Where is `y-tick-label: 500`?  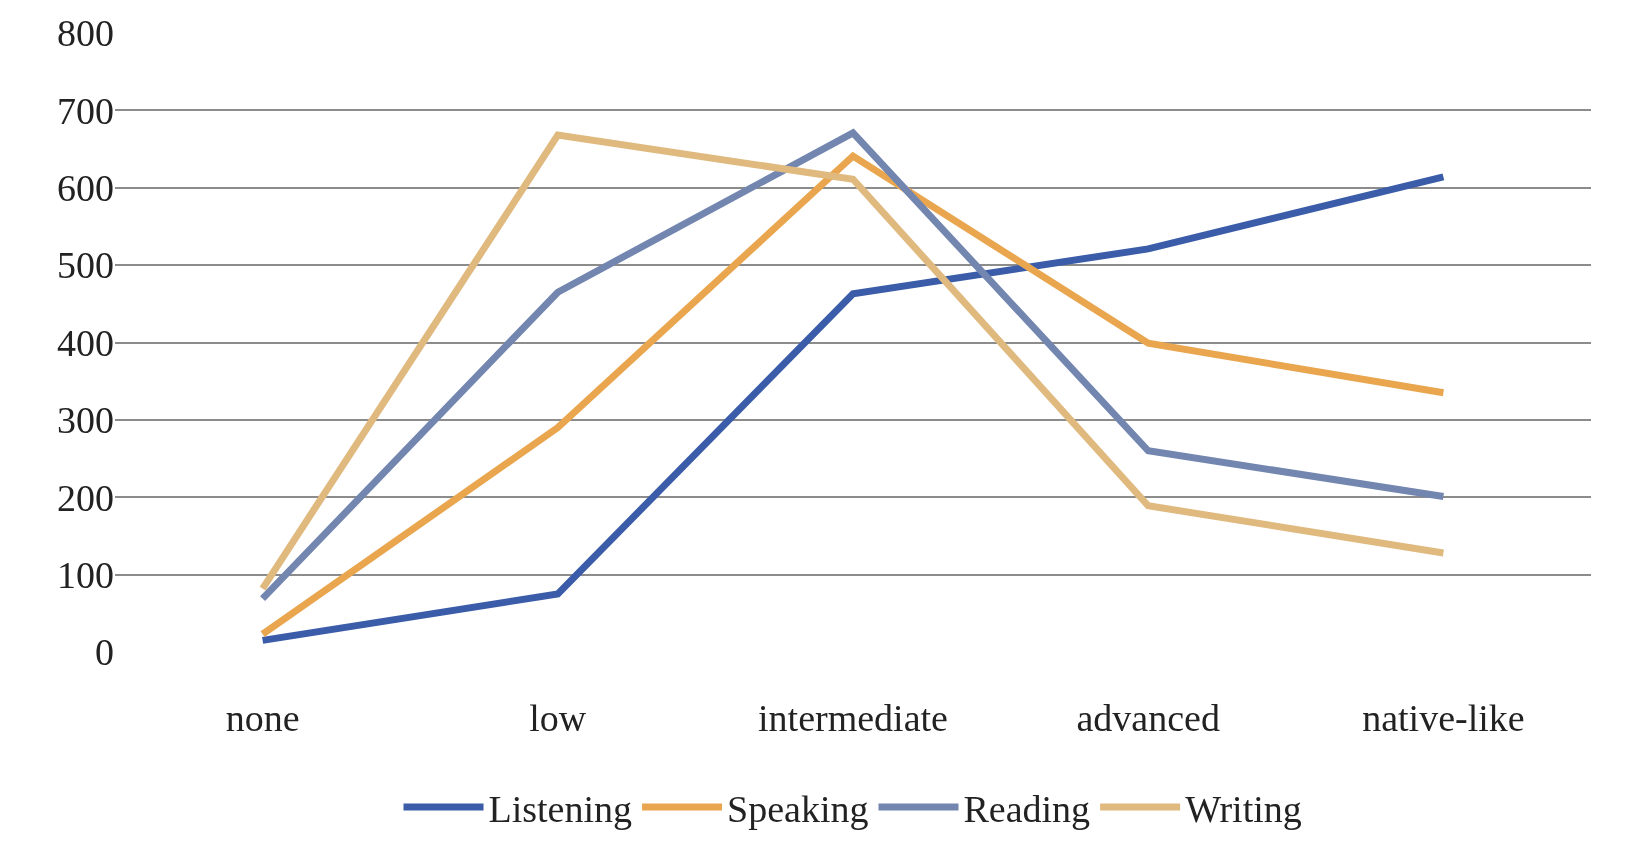 y-tick-label: 500 is located at coordinates (85, 265).